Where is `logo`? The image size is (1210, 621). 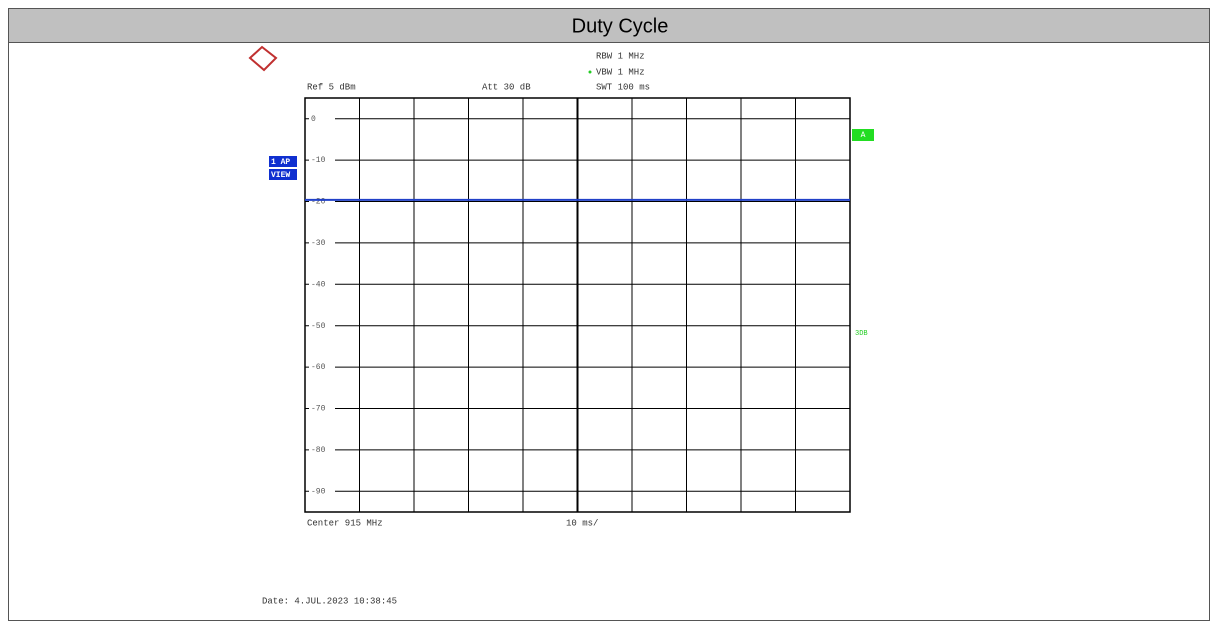
logo is located at coordinates (263, 58).